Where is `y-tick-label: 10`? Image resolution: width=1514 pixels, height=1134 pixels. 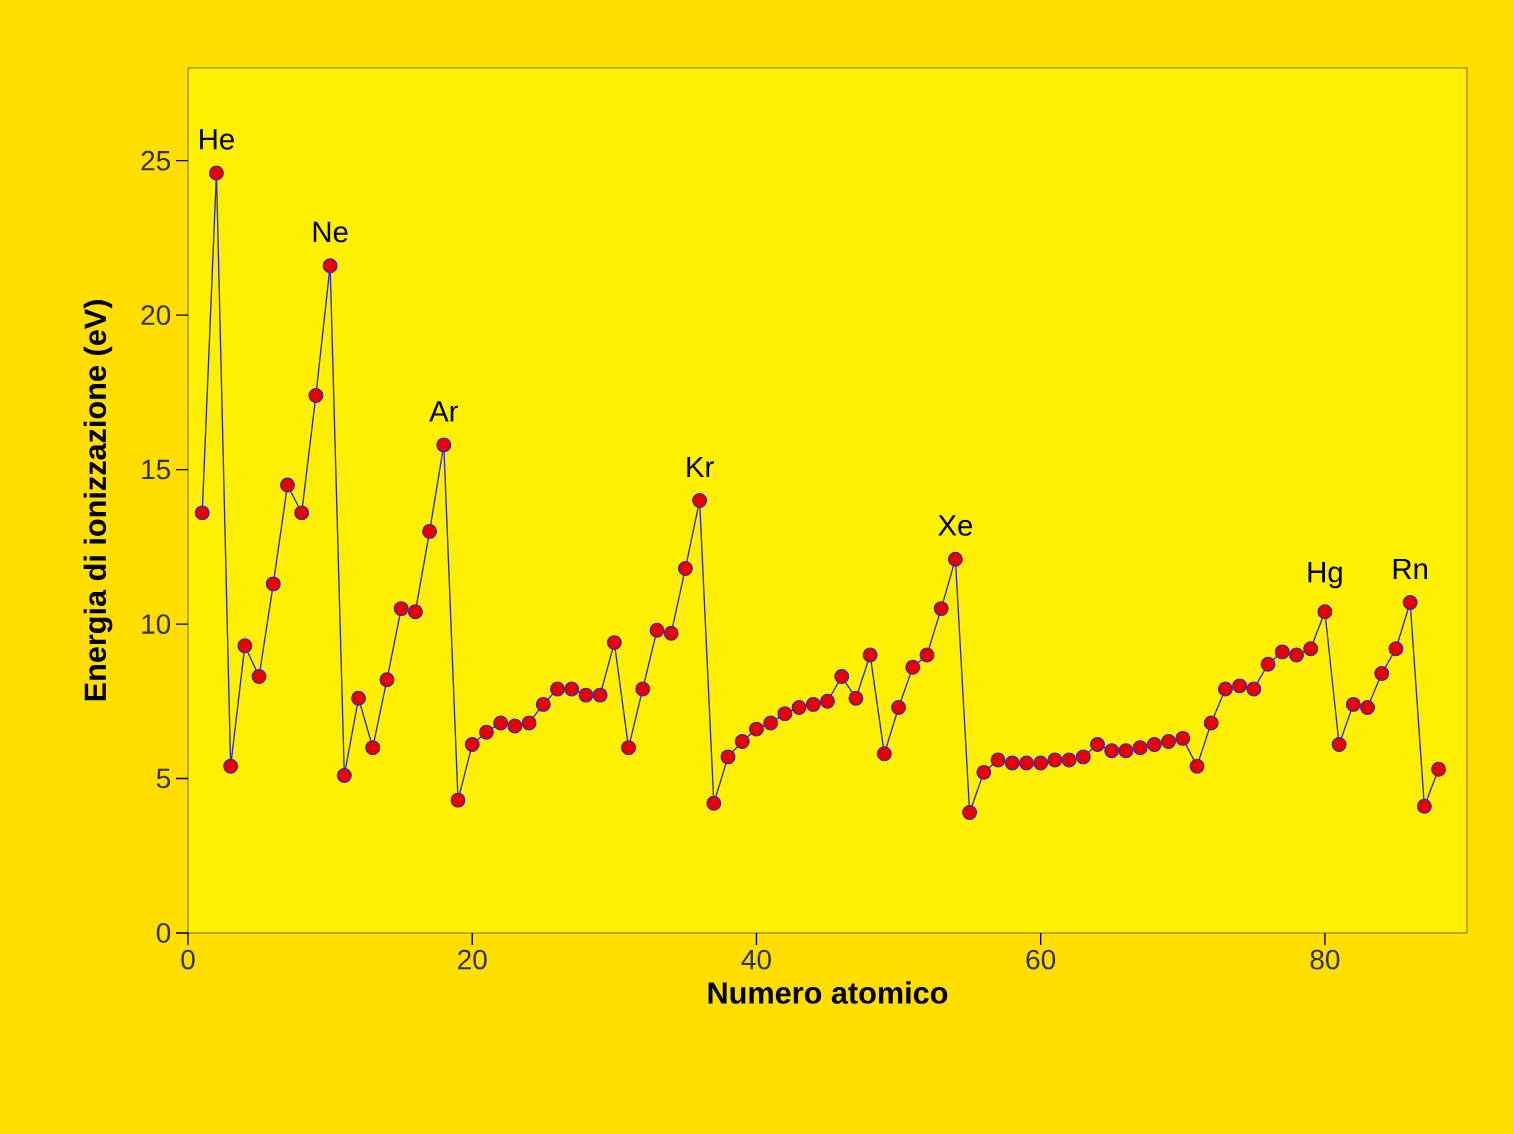
y-tick-label: 10 is located at coordinates (156, 624).